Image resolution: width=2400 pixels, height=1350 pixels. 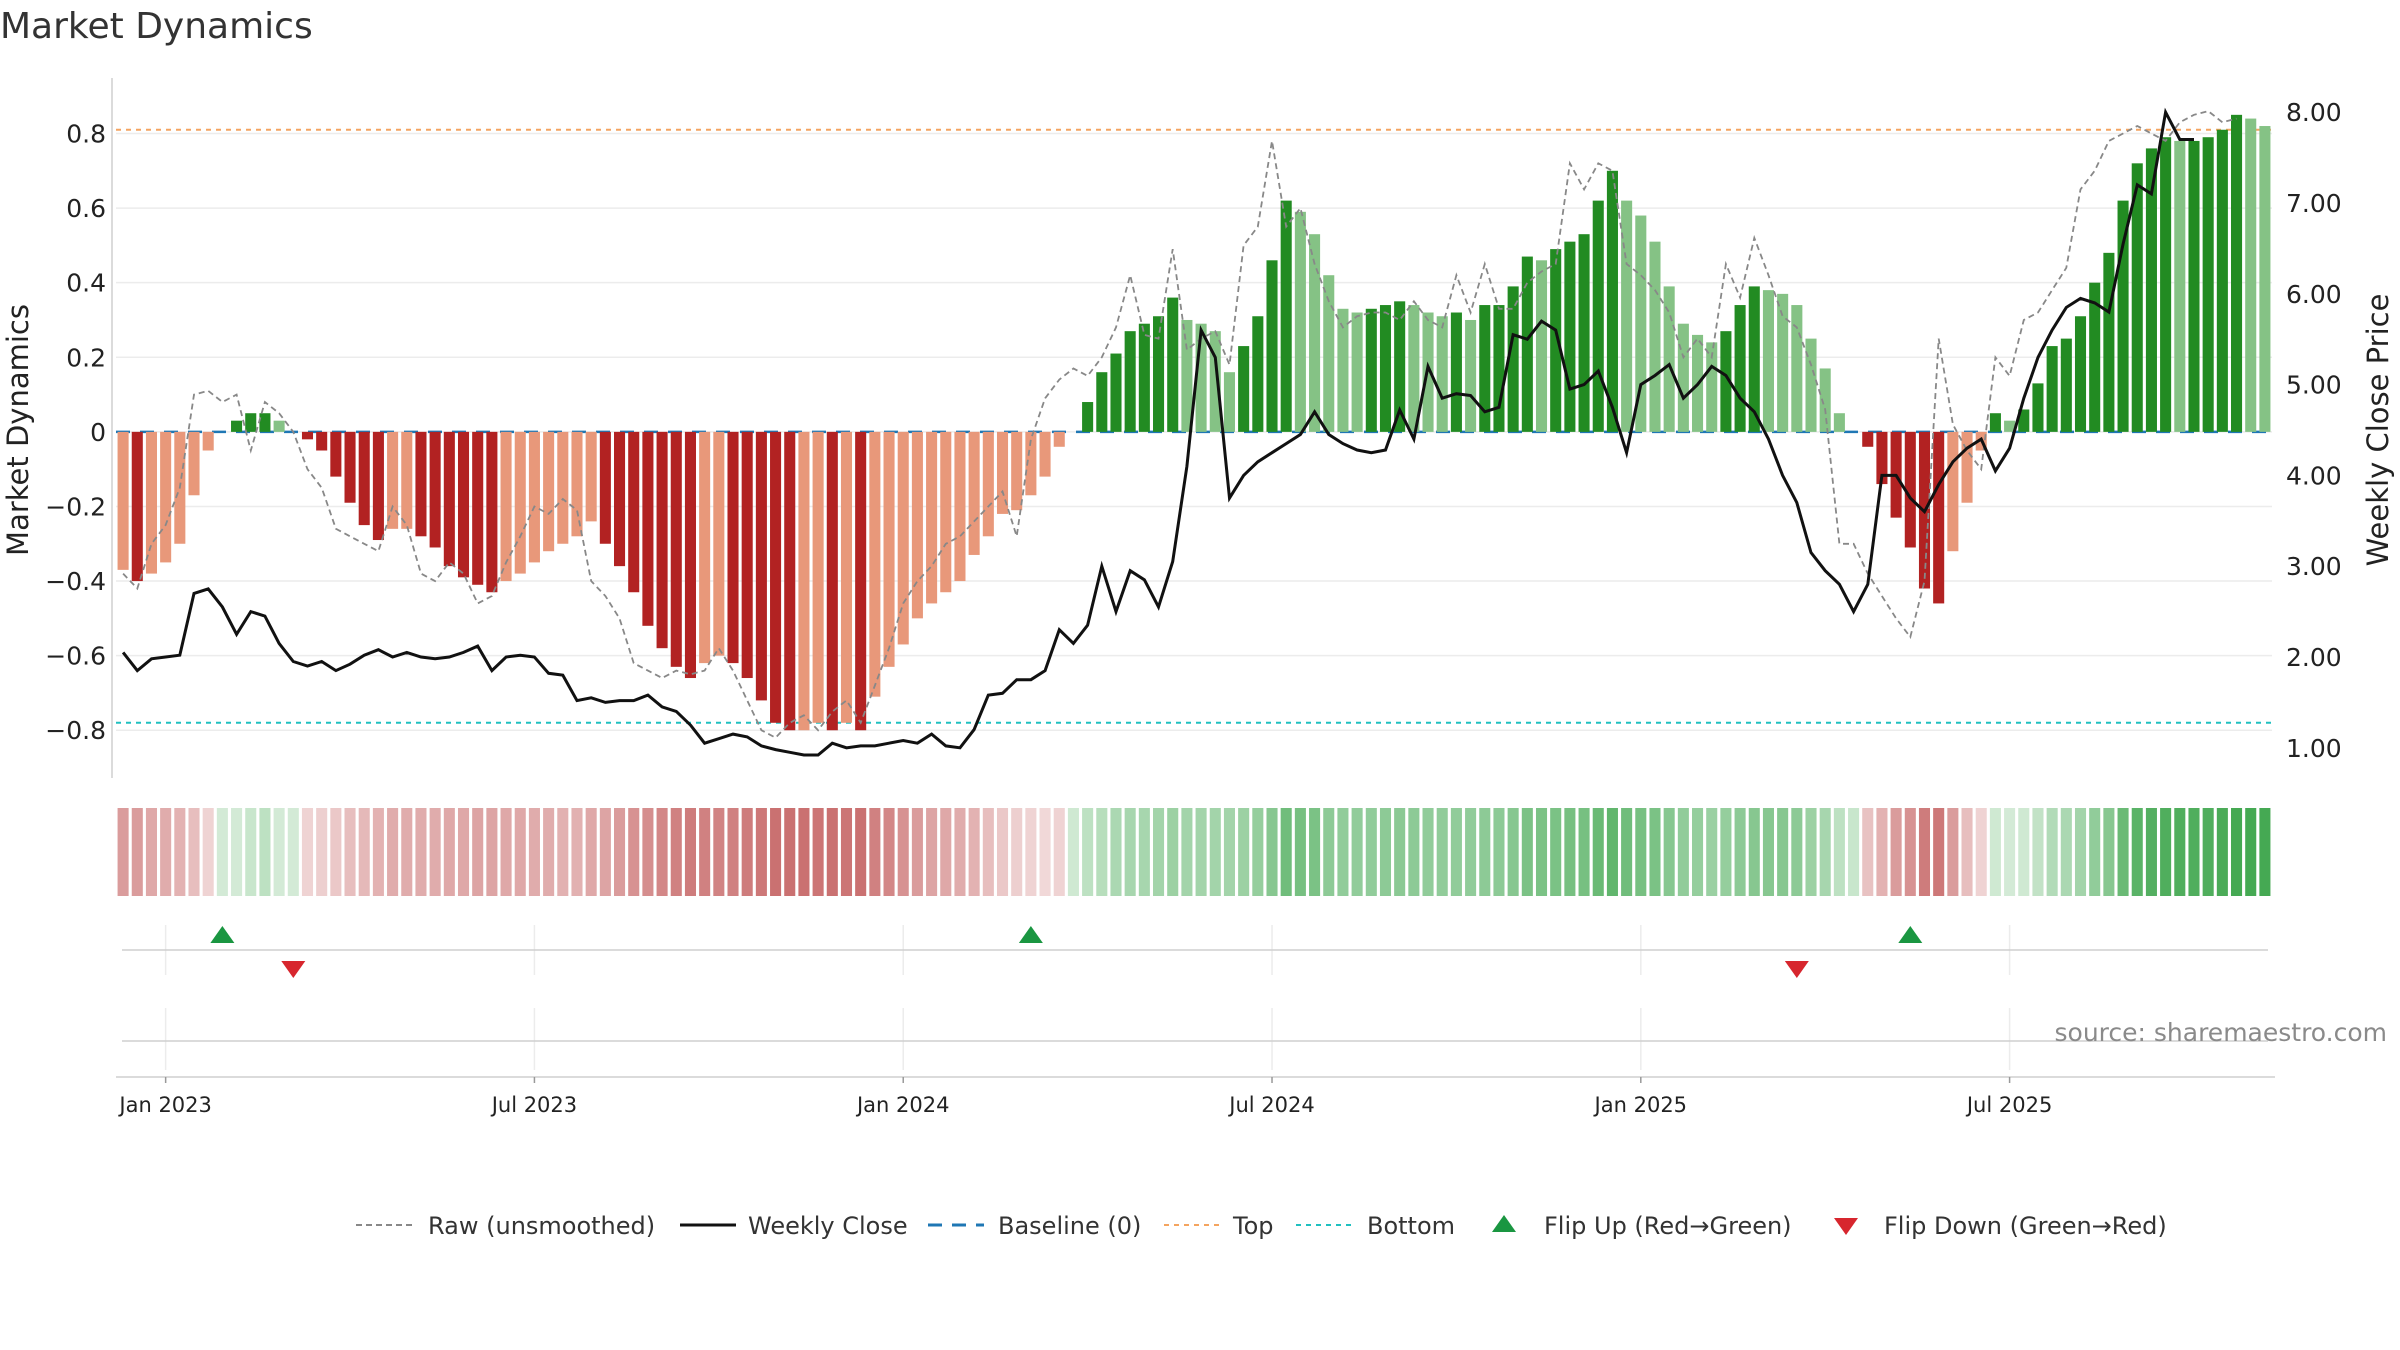 What do you see at coordinates (75, 581) in the screenshot?
I see `y-tick-label-6: −0.4` at bounding box center [75, 581].